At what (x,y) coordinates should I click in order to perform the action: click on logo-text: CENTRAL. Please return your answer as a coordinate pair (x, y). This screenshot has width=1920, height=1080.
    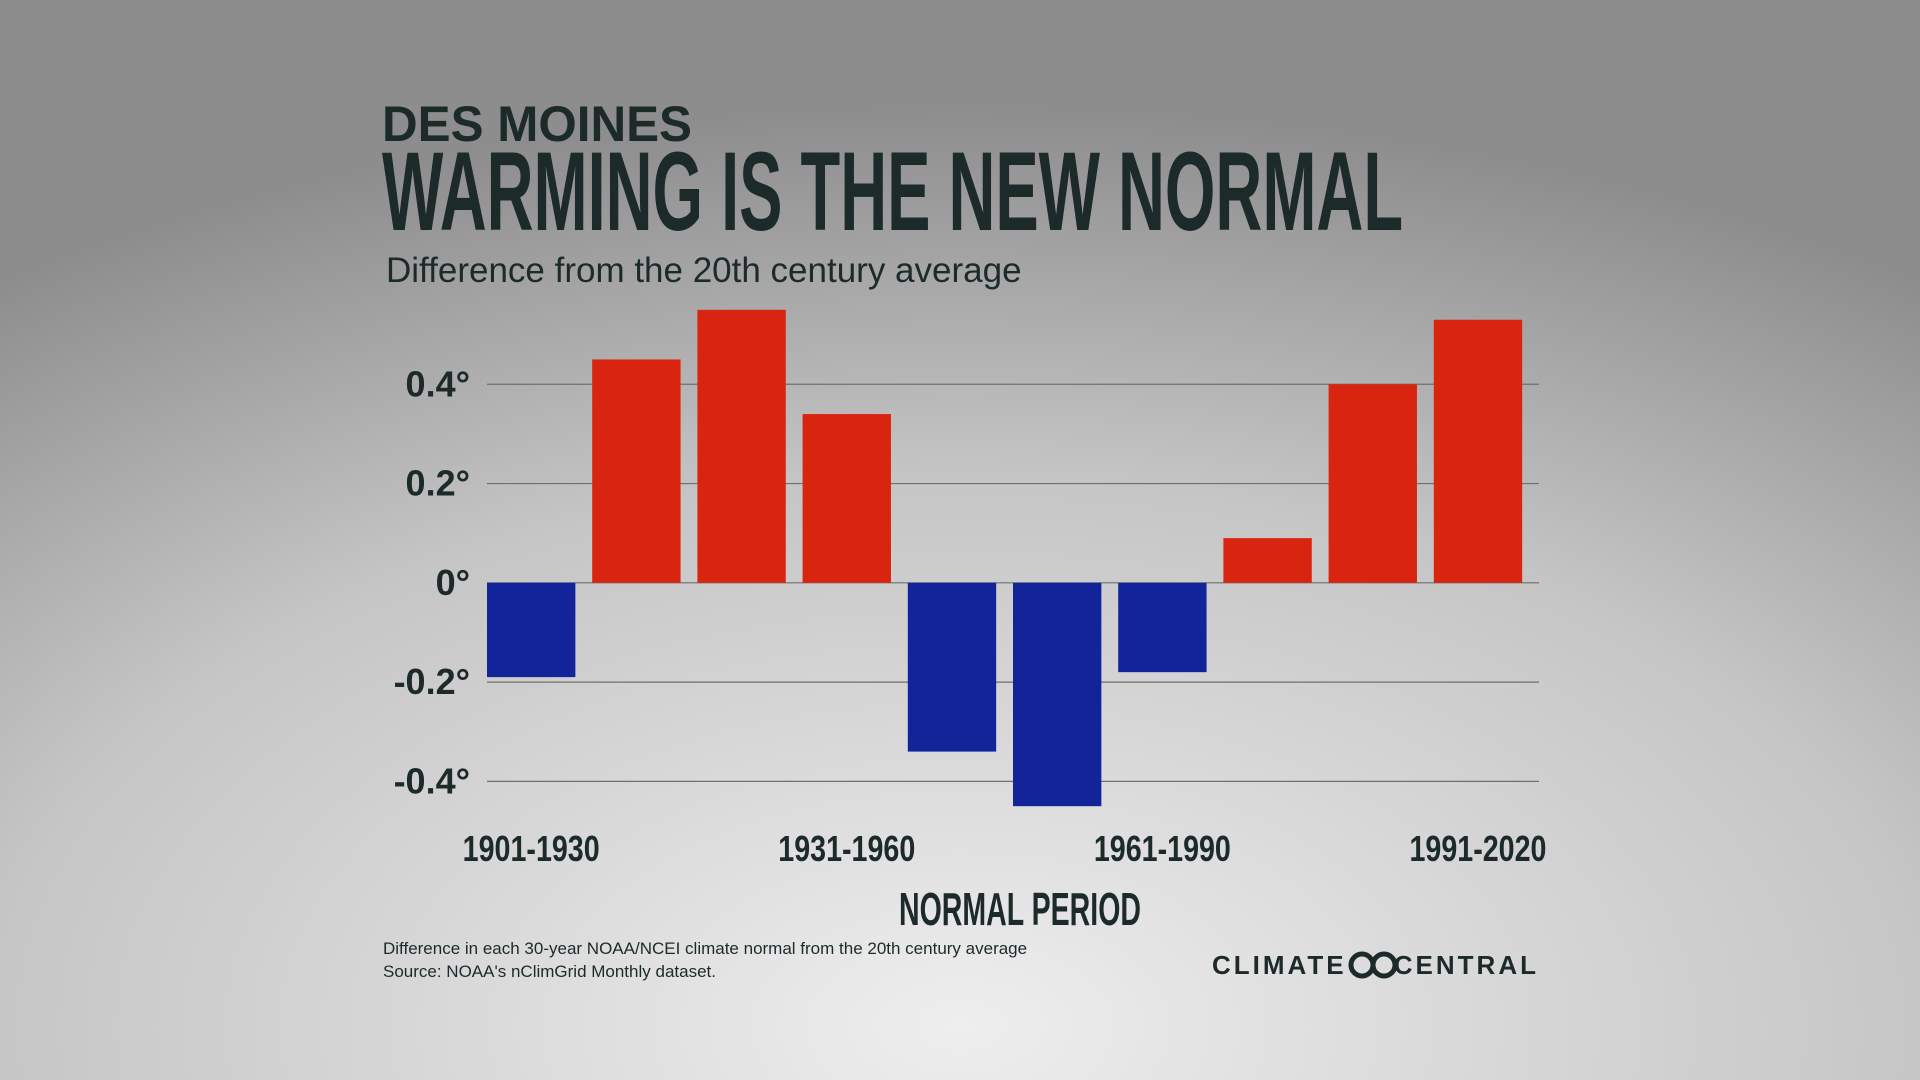
    Looking at the image, I should click on (1466, 965).